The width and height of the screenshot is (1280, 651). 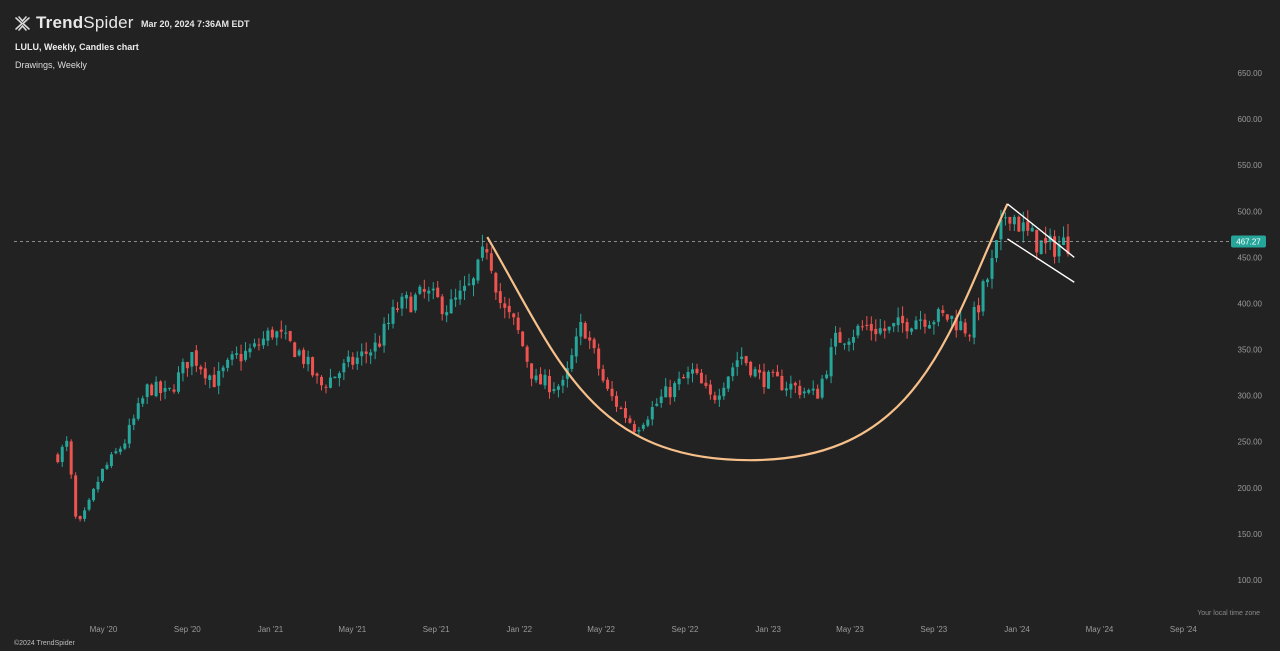 I want to click on timezone-note: Your local time zone, so click(x=1228, y=613).